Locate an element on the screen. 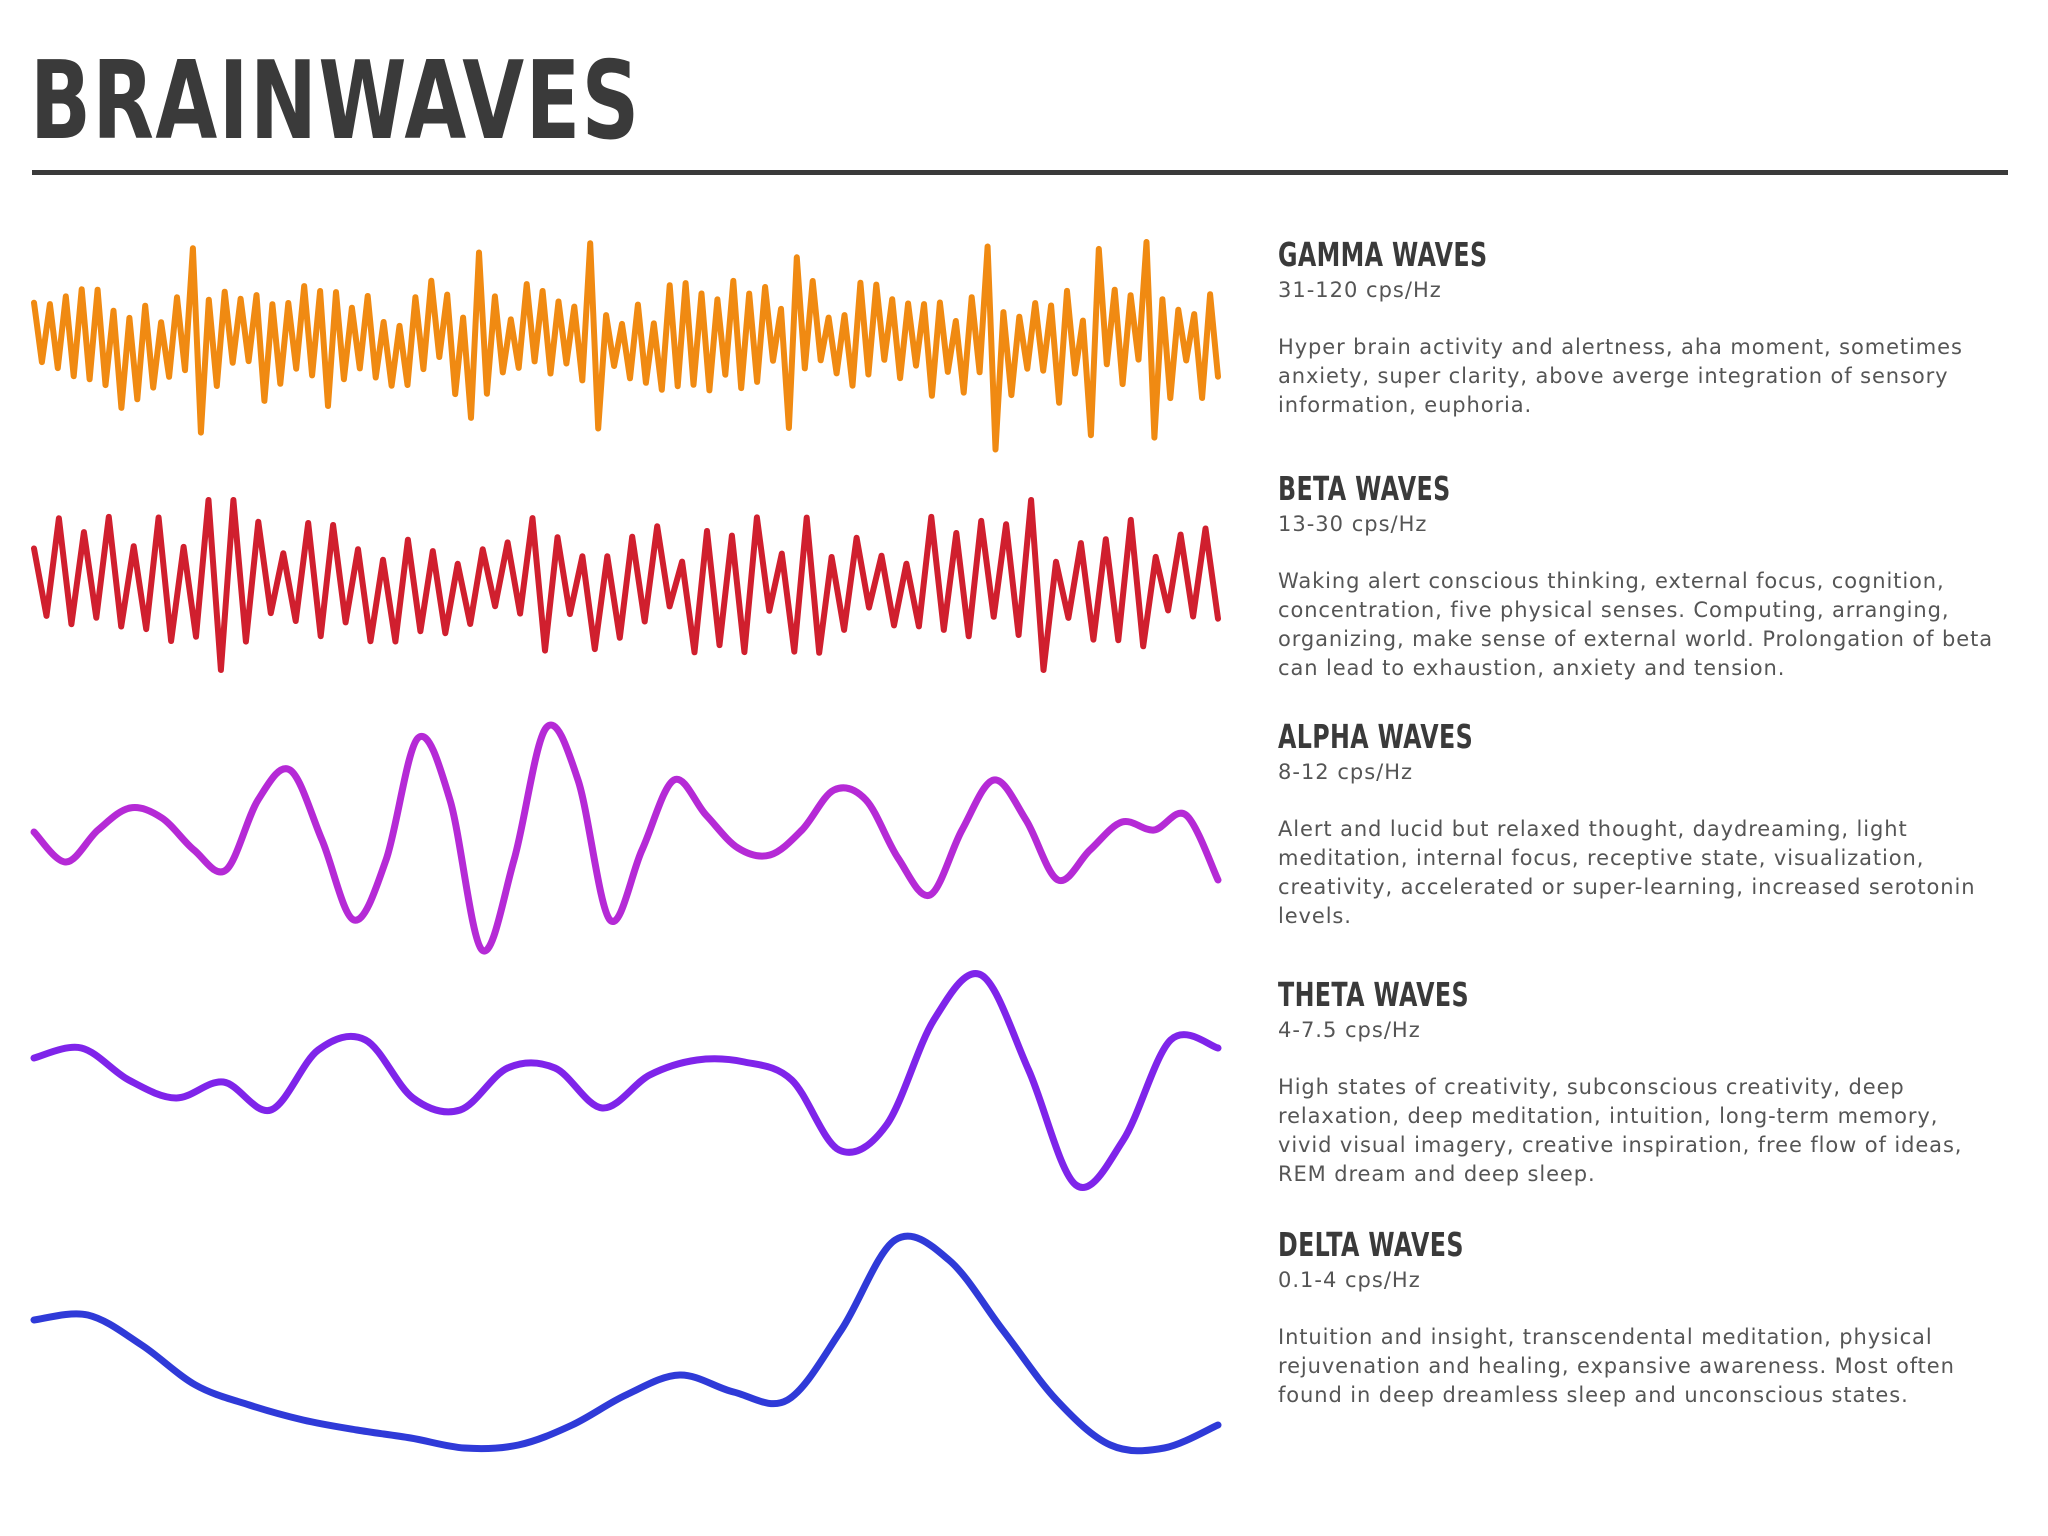 The width and height of the screenshot is (2048, 1536). theta-waveform is located at coordinates (626, 1080).